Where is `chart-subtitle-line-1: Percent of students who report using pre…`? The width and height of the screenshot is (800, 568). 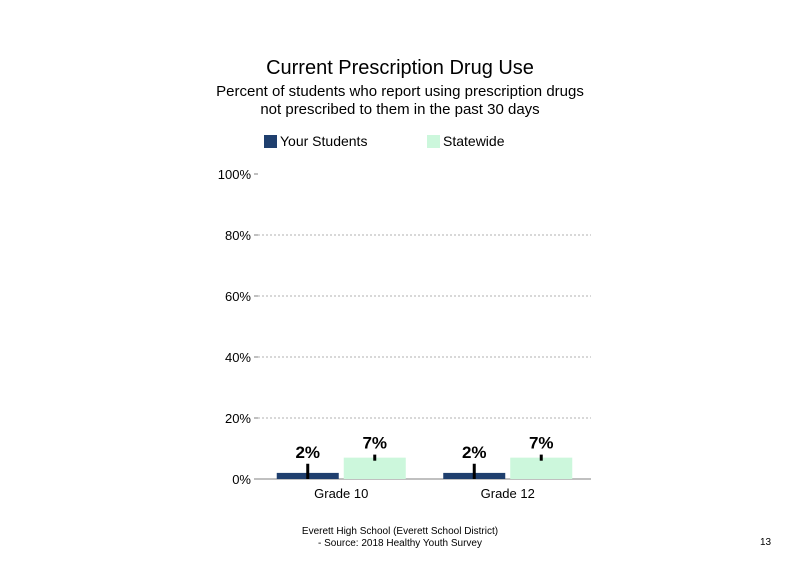 chart-subtitle-line-1: Percent of students who report using pre… is located at coordinates (400, 91).